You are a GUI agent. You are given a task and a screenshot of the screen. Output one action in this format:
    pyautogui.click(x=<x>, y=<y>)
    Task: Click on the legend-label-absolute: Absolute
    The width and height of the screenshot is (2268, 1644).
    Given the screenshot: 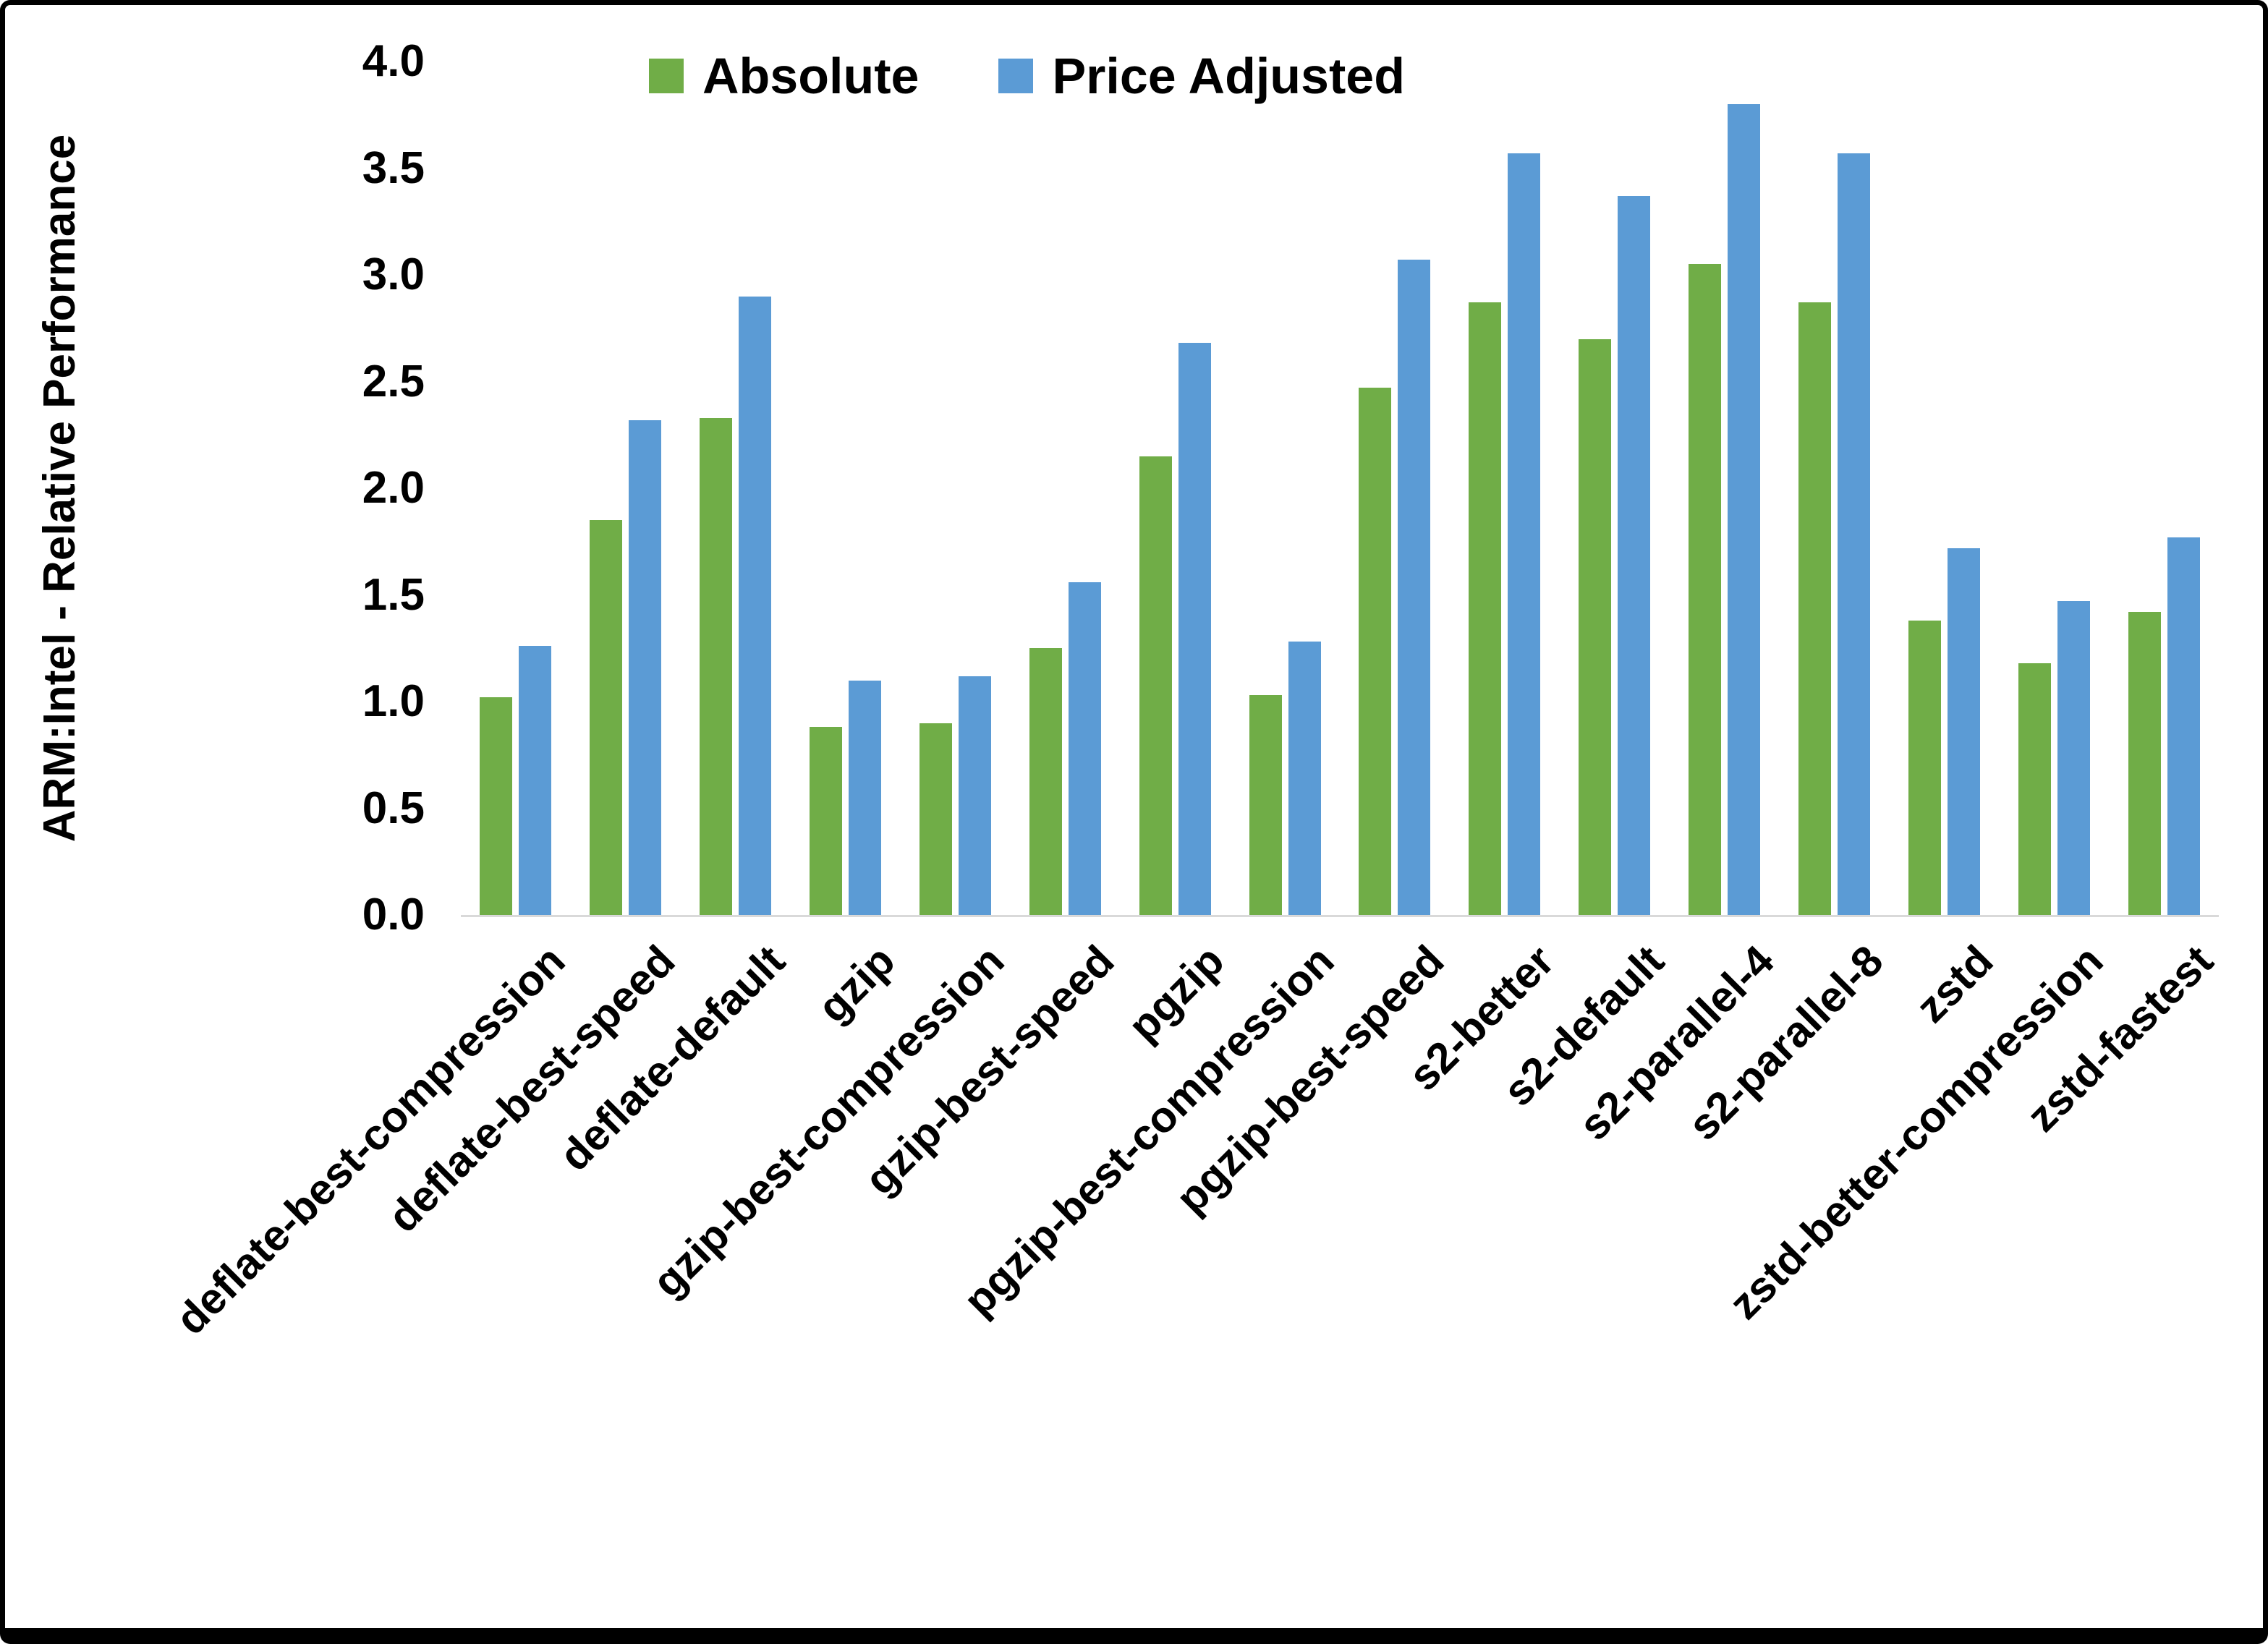 What is the action you would take?
    pyautogui.click(x=811, y=76)
    